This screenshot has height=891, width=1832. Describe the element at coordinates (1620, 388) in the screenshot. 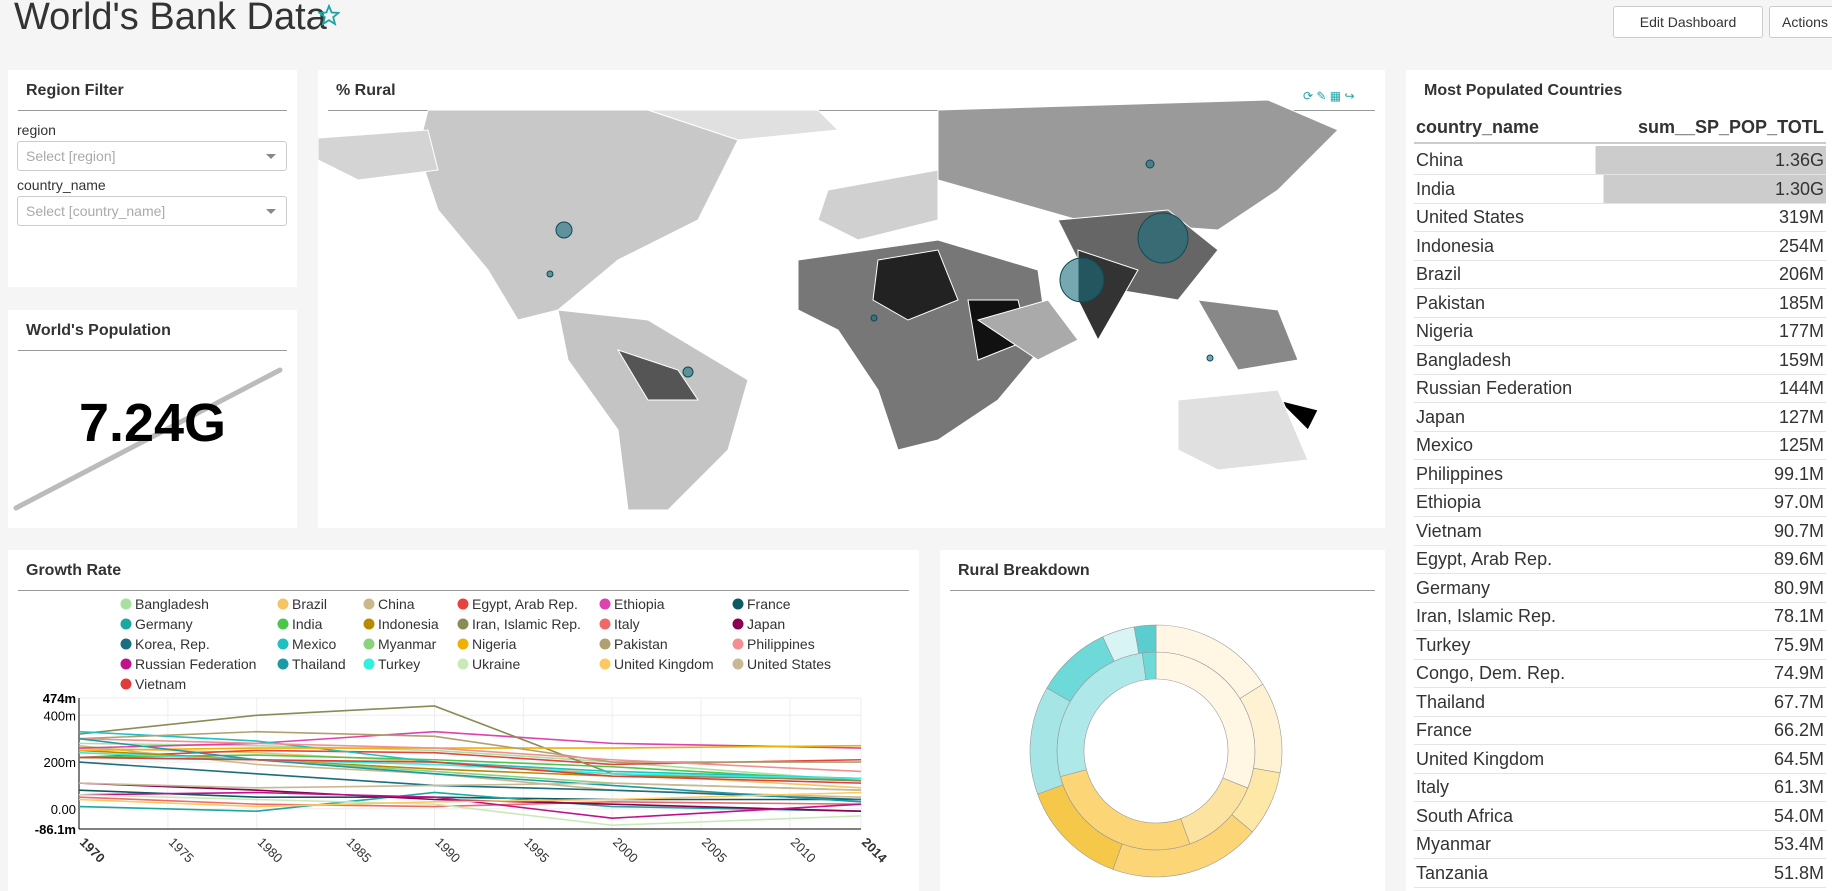

I see `table-row: Russian Federation 144M` at that location.